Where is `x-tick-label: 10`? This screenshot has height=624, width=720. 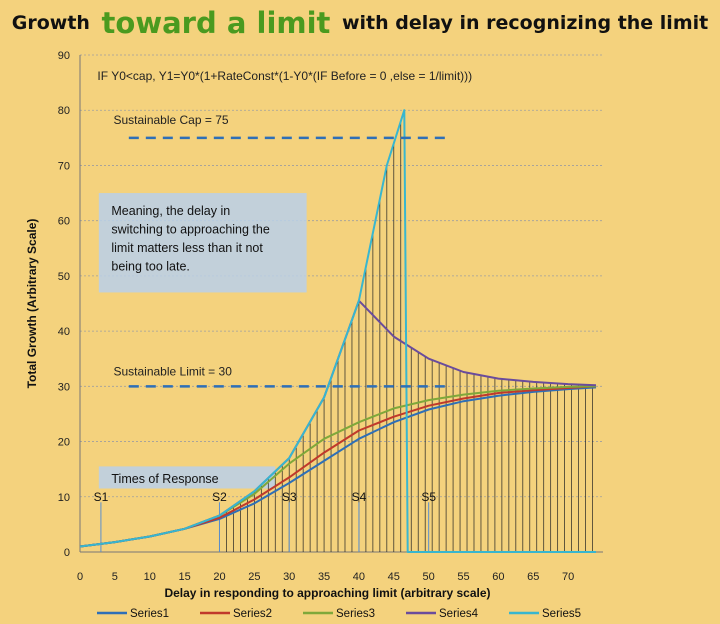 x-tick-label: 10 is located at coordinates (150, 577).